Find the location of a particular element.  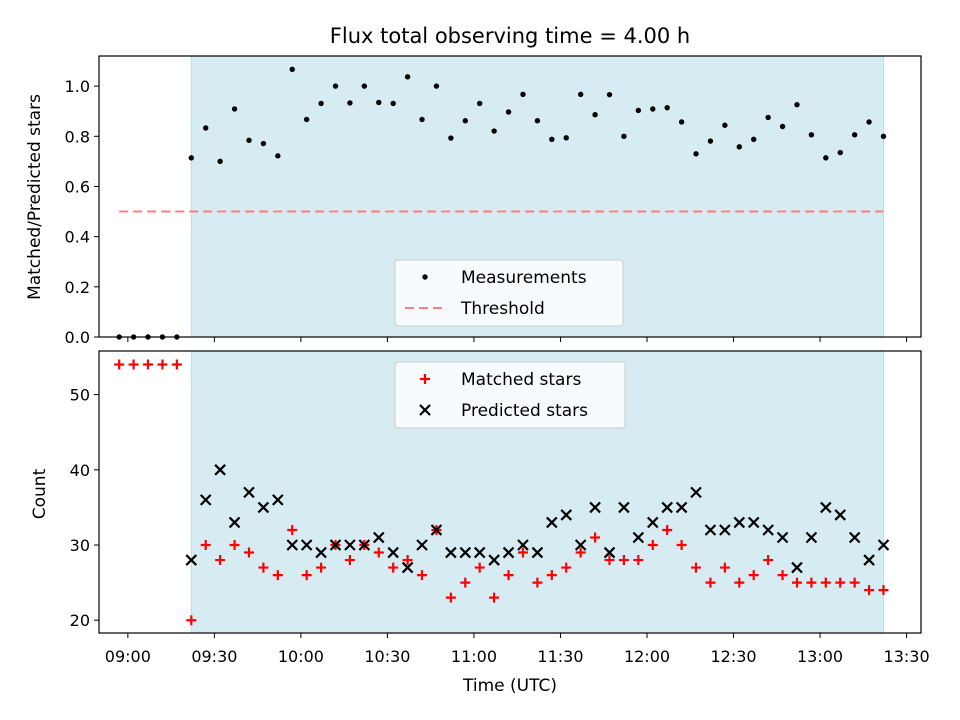

y-tick-label: 1.0 is located at coordinates (77, 86).